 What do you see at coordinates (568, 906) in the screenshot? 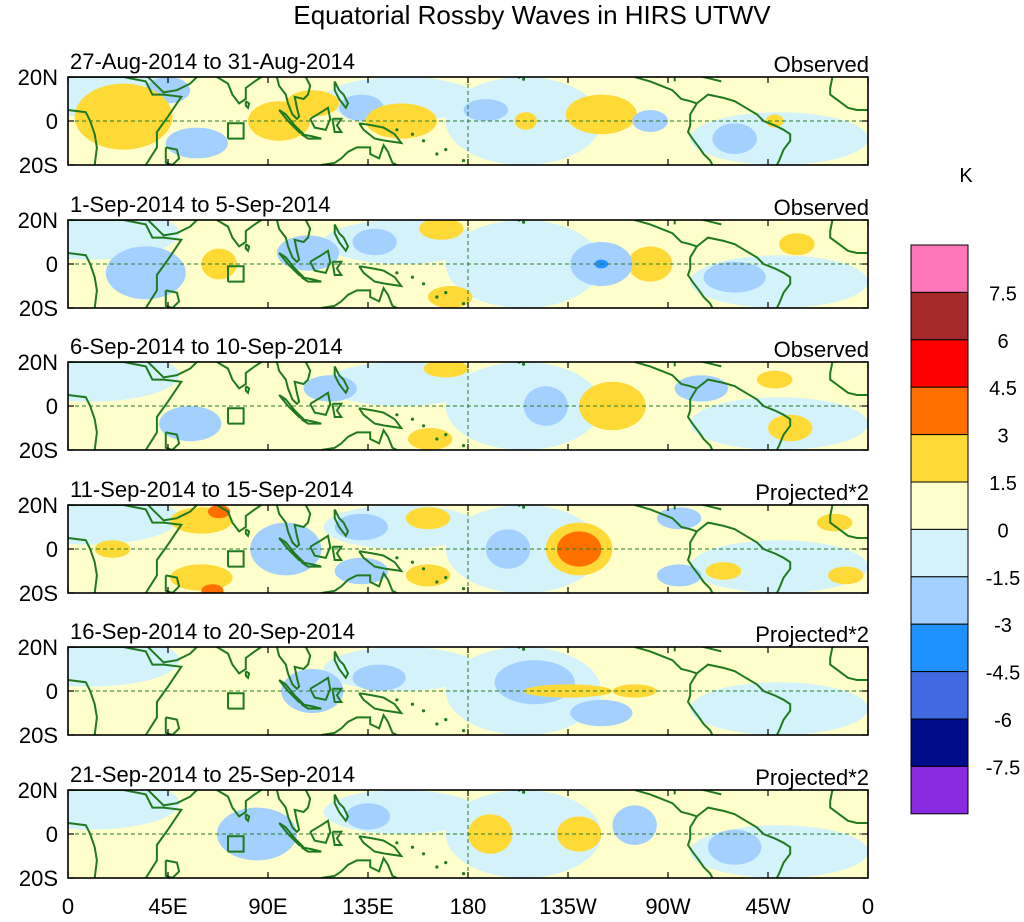
I see `x-tick-label: 135W` at bounding box center [568, 906].